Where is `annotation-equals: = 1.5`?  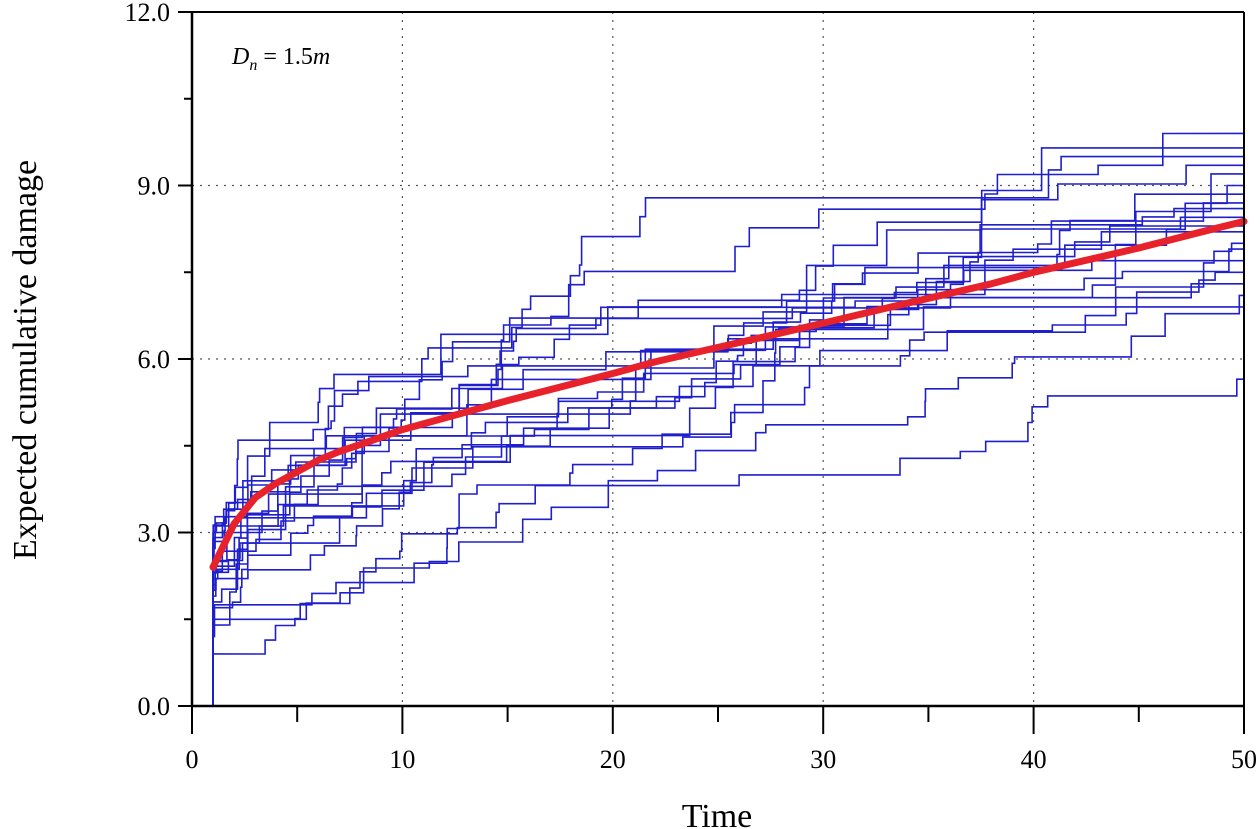 annotation-equals: = 1.5 is located at coordinates (285, 57).